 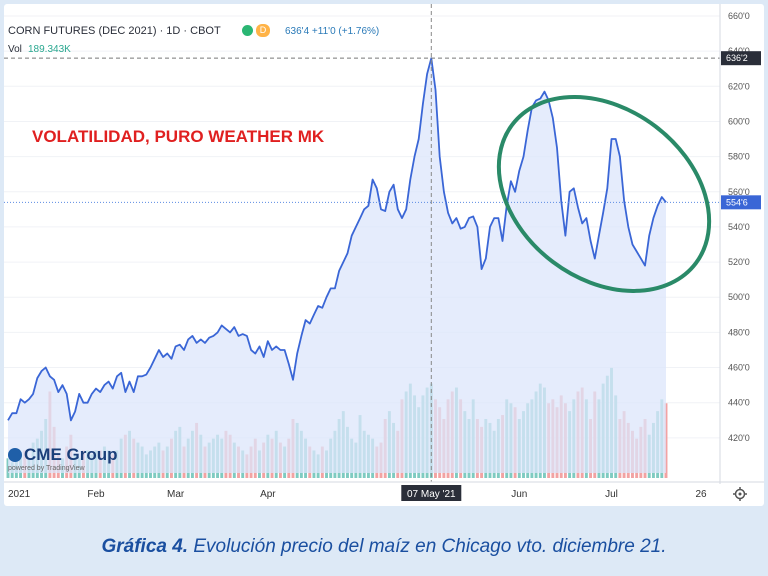 What do you see at coordinates (49, 49) in the screenshot?
I see `volume-value: 189.343K` at bounding box center [49, 49].